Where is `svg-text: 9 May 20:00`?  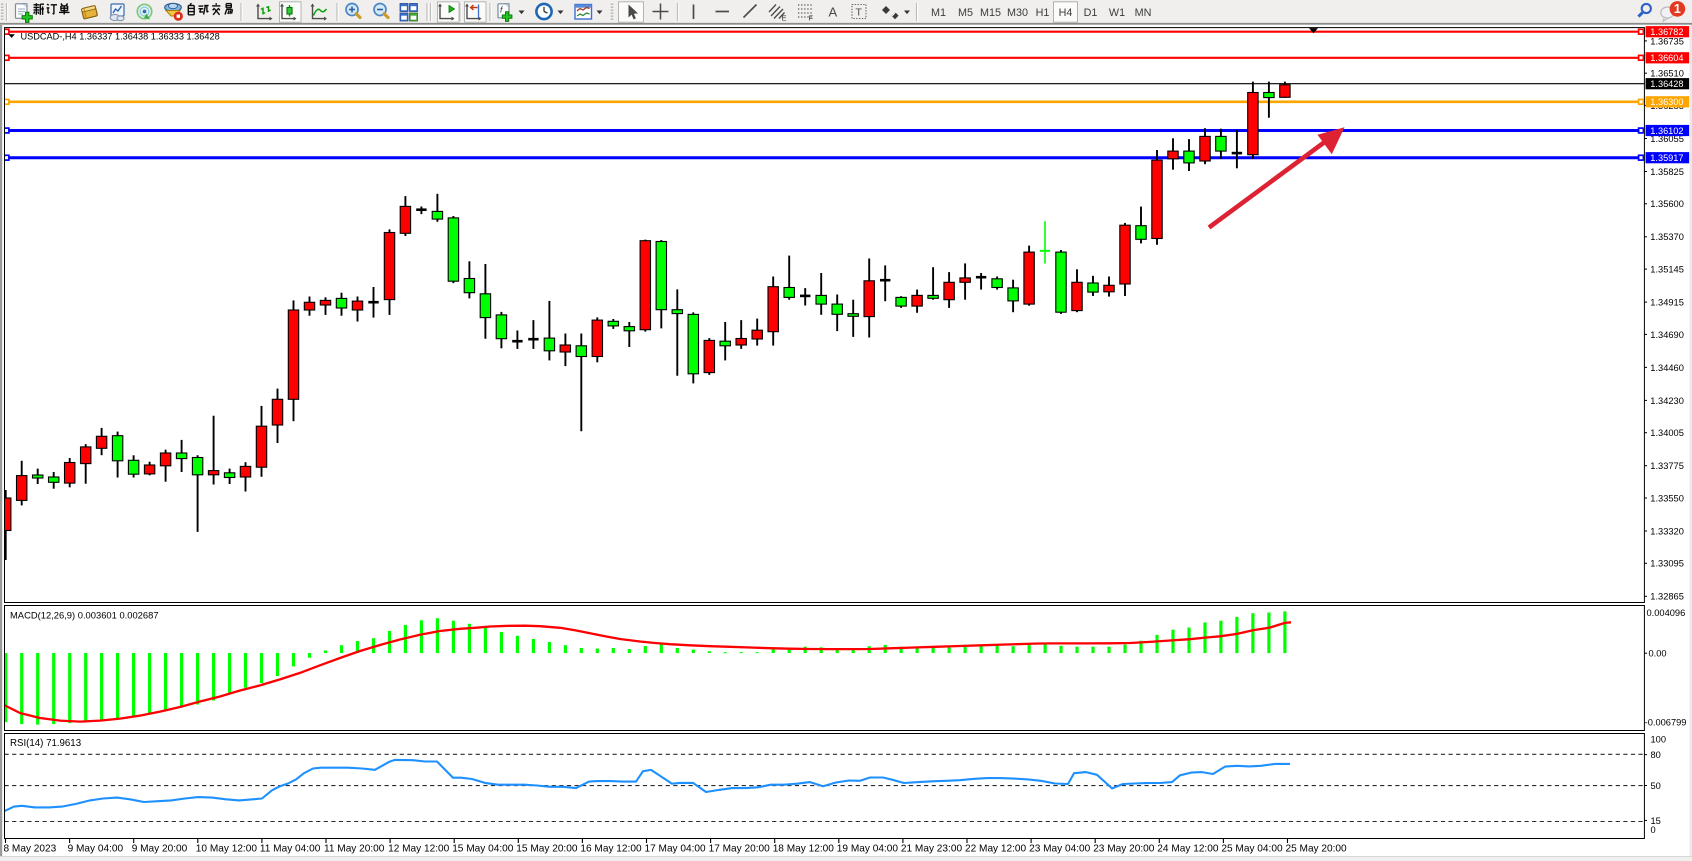
svg-text: 9 May 20:00 is located at coordinates (160, 849).